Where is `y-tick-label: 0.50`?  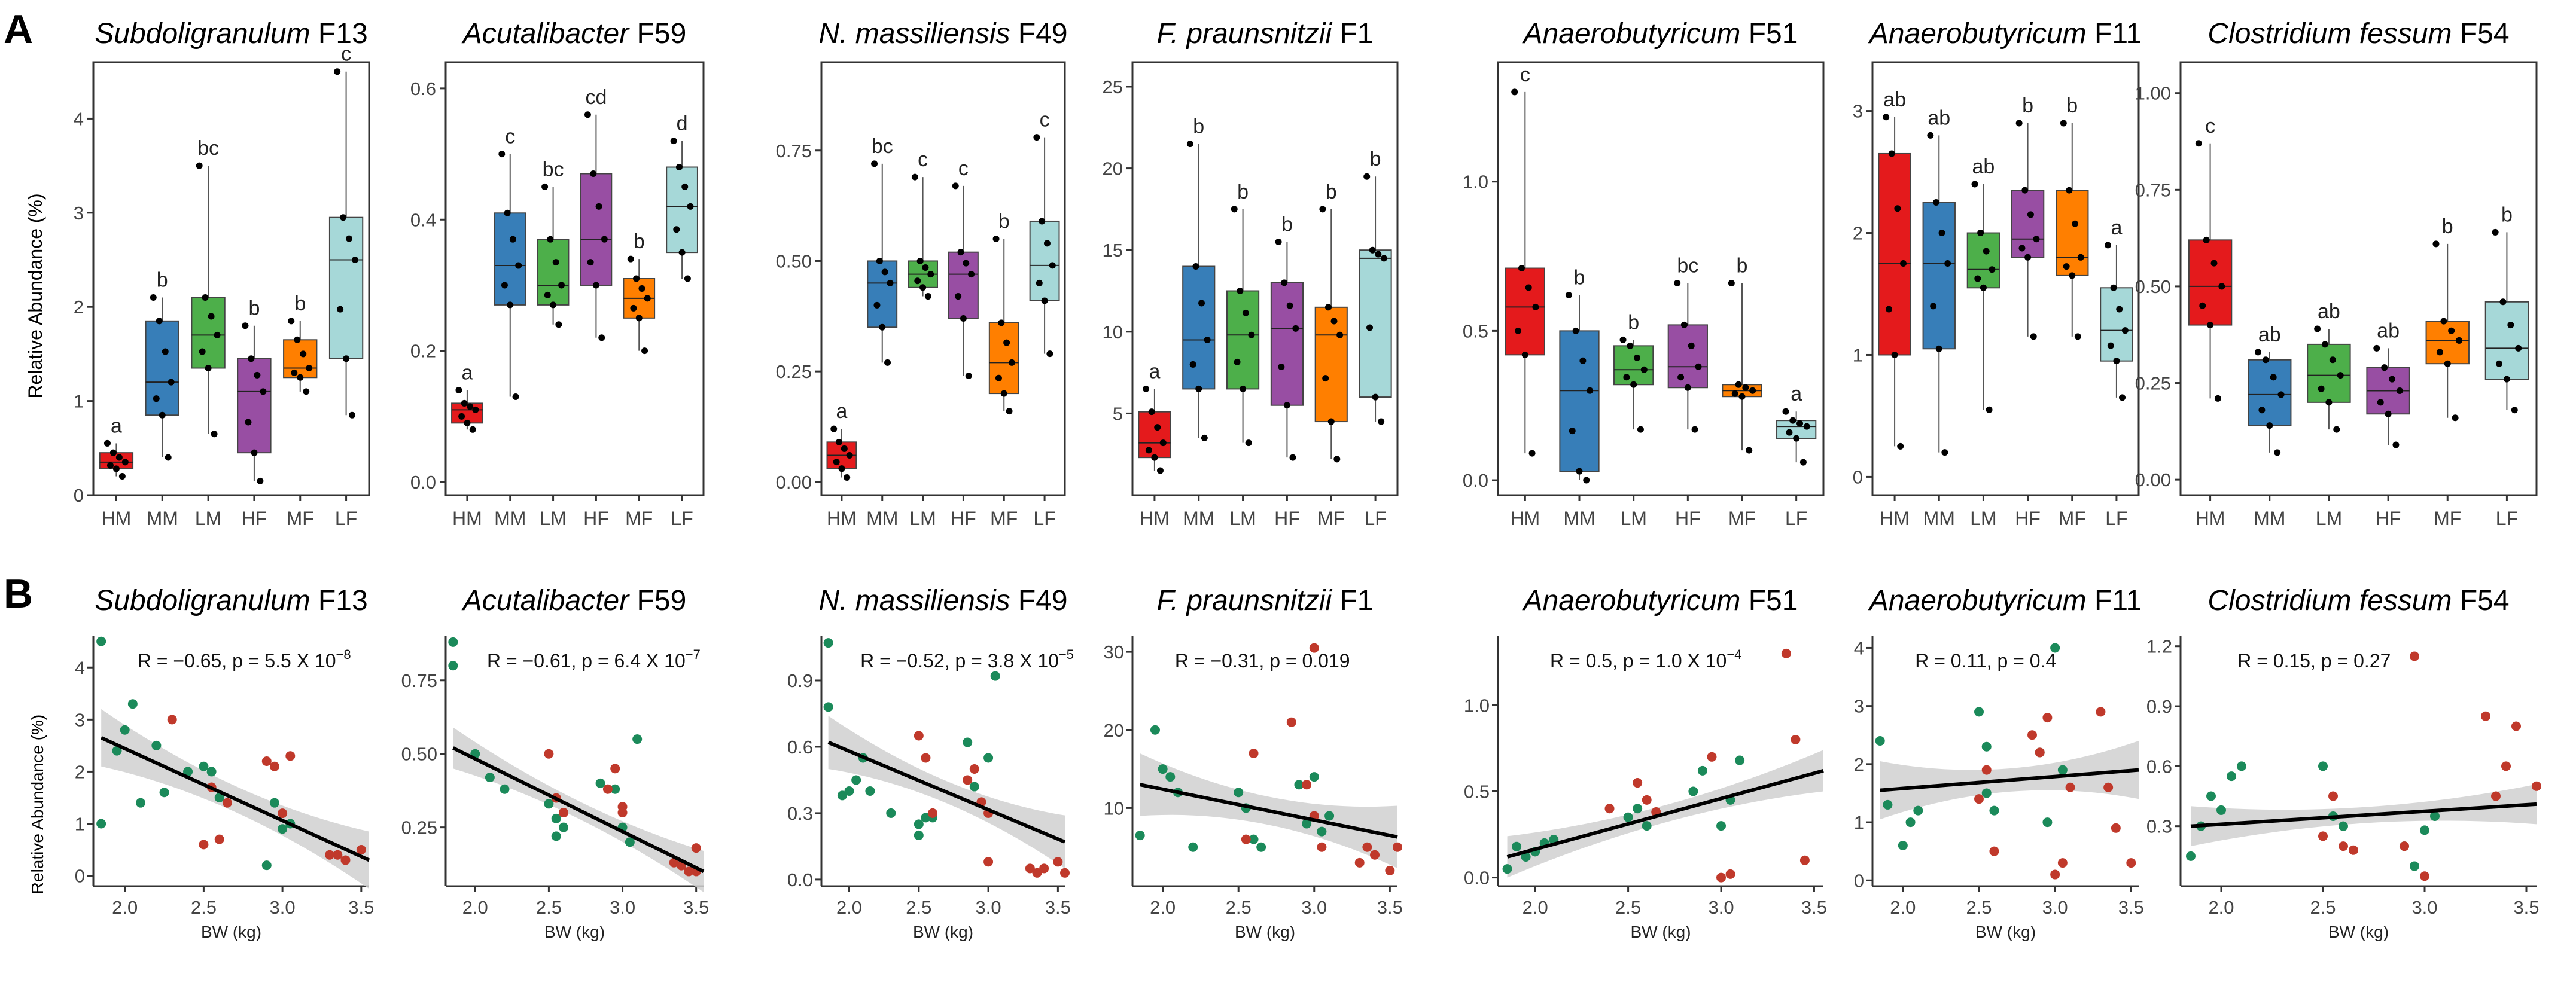
y-tick-label: 0.50 is located at coordinates (419, 754).